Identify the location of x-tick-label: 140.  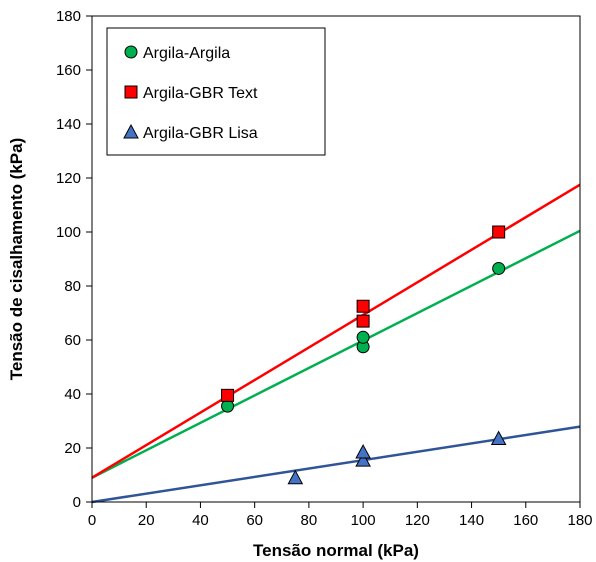
(471, 520).